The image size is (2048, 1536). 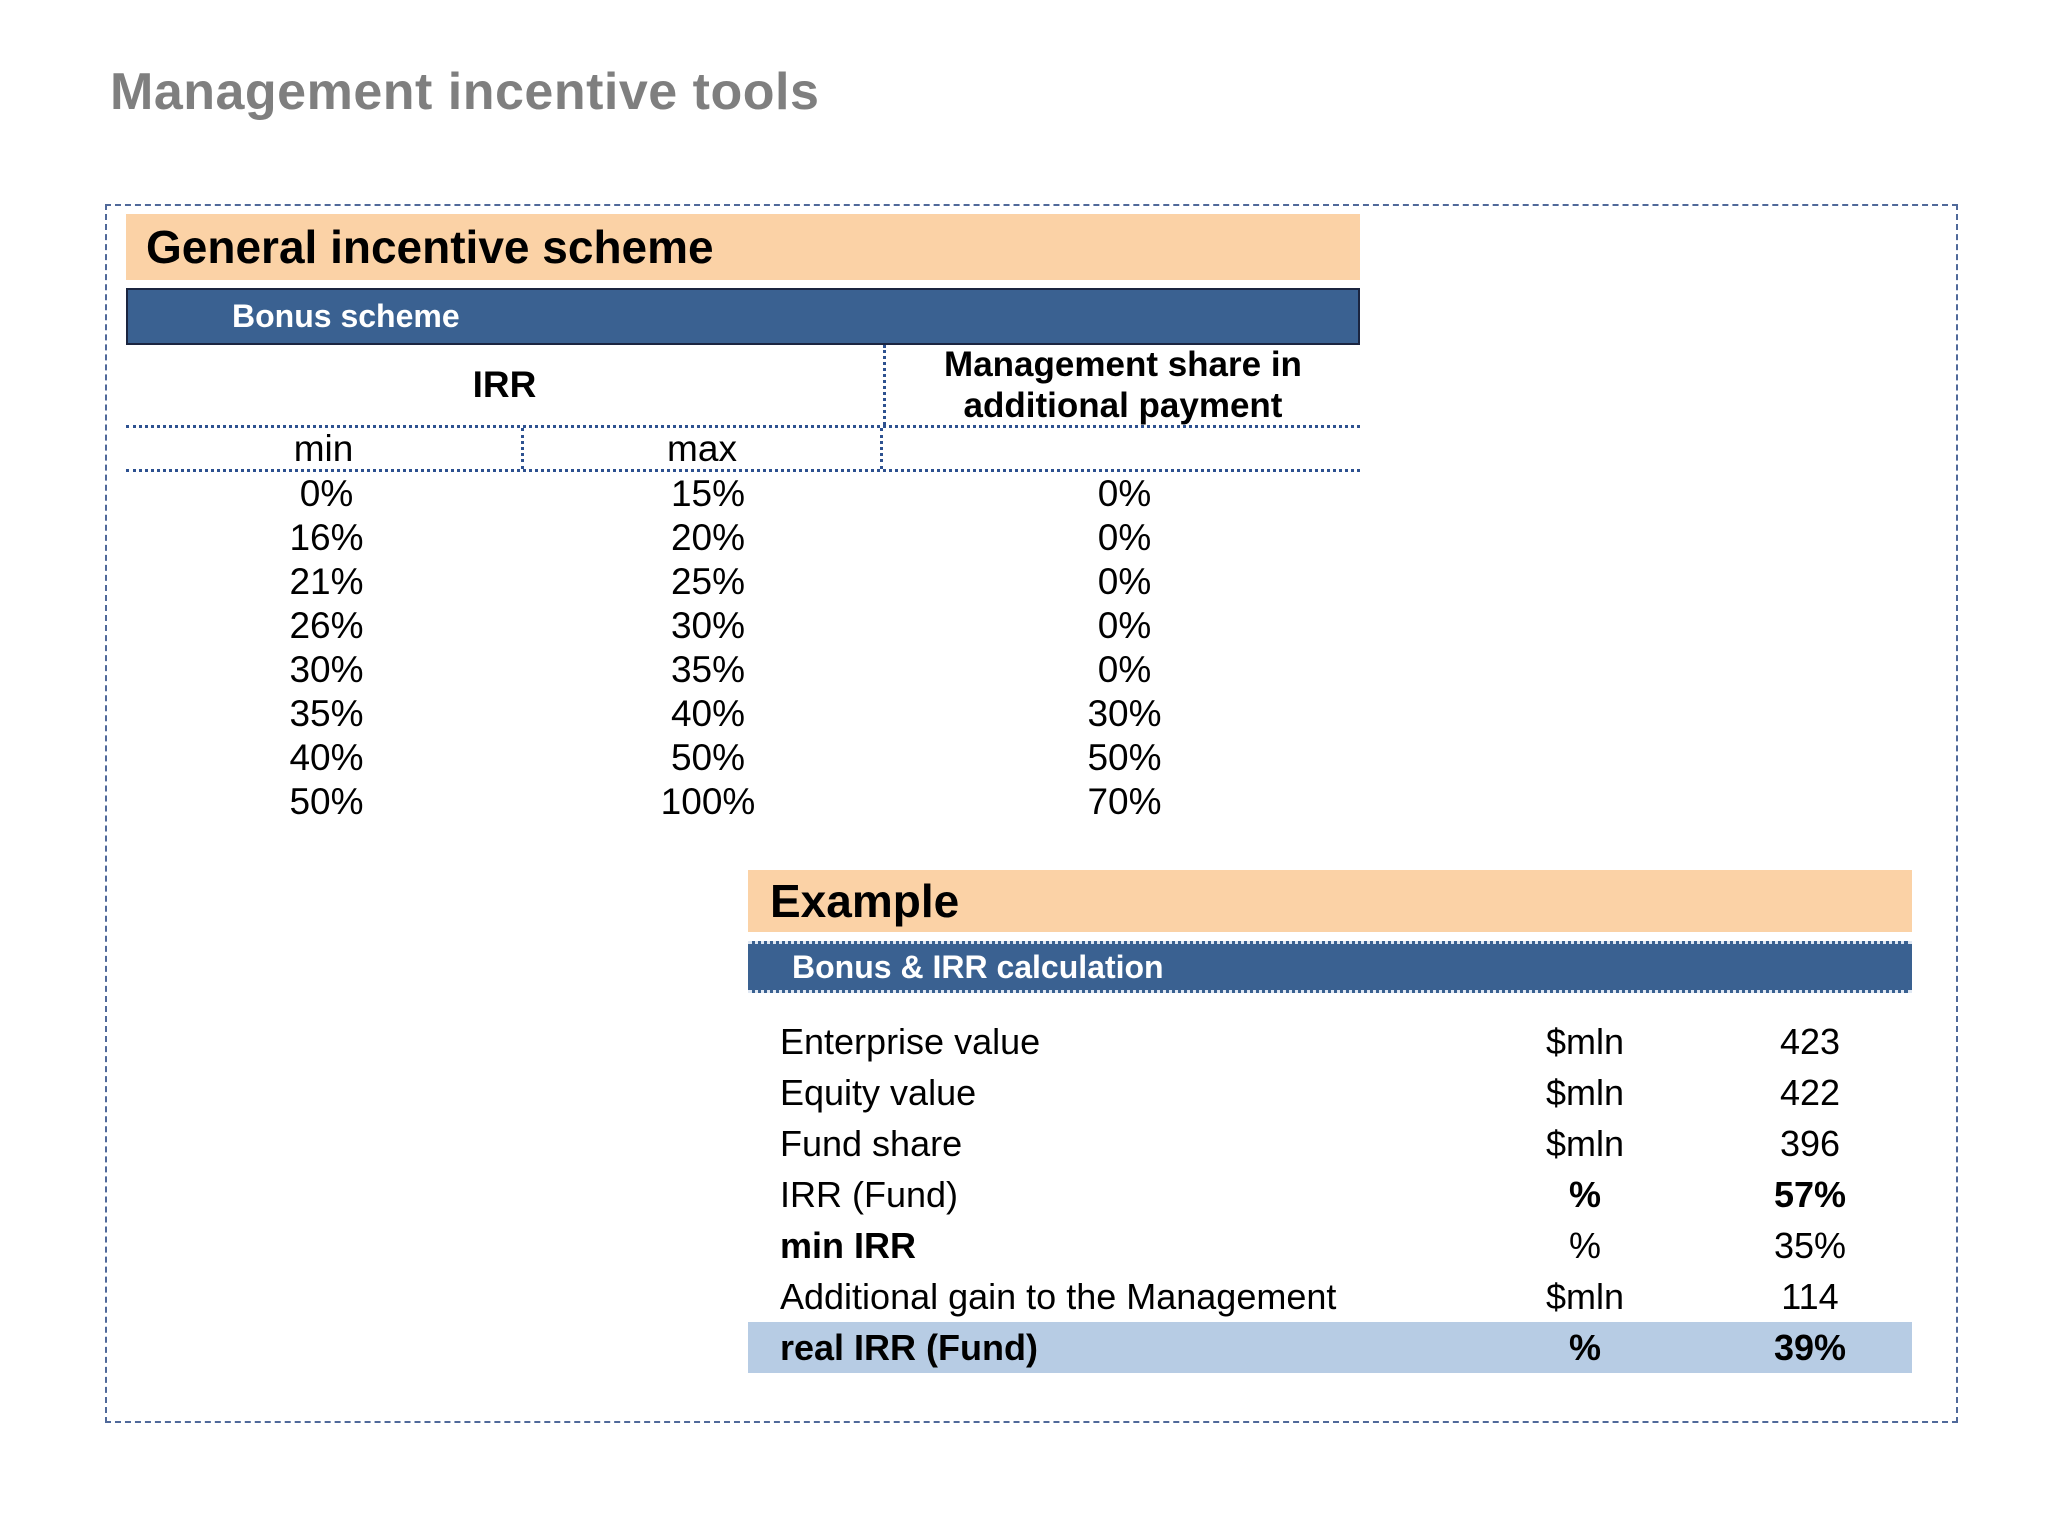 What do you see at coordinates (1330, 1245) in the screenshot?
I see `example-row: min IRR % 35%` at bounding box center [1330, 1245].